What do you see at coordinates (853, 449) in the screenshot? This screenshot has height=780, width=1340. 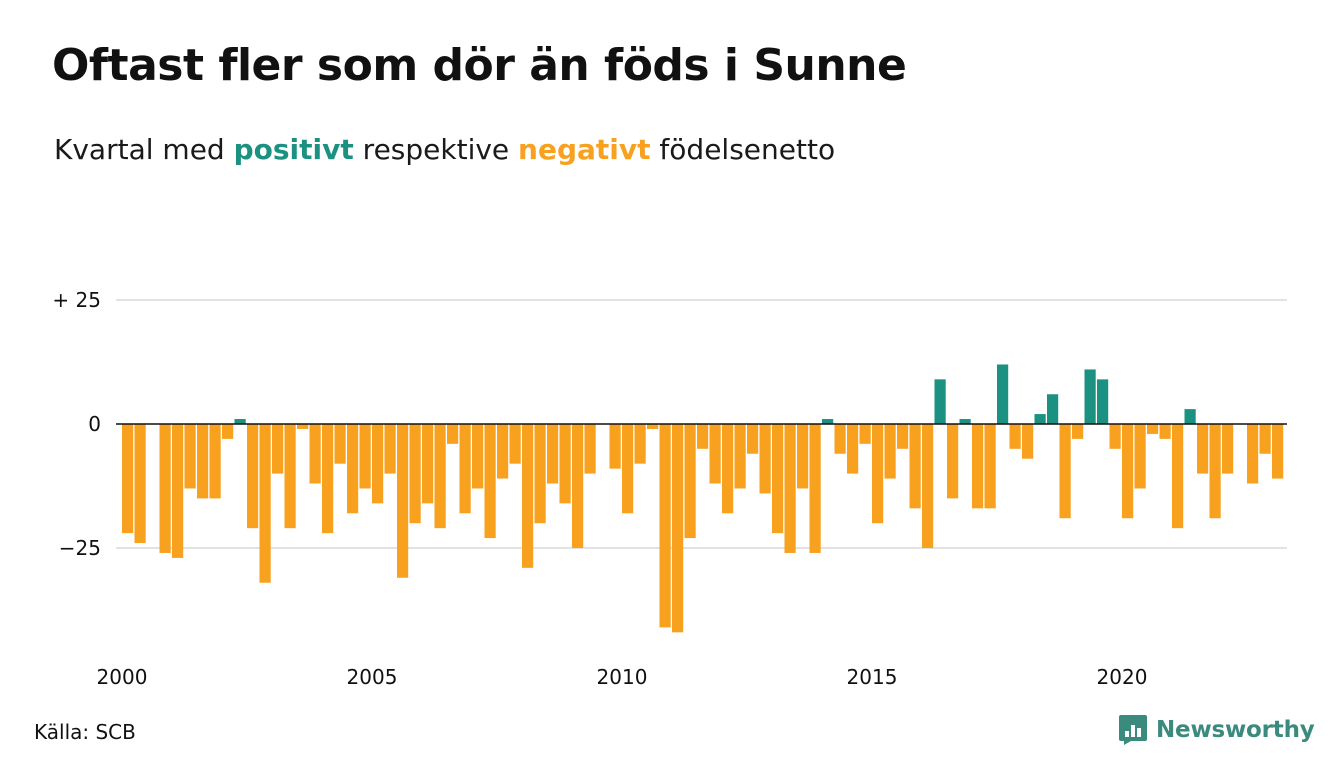 I see `bar-q59` at bounding box center [853, 449].